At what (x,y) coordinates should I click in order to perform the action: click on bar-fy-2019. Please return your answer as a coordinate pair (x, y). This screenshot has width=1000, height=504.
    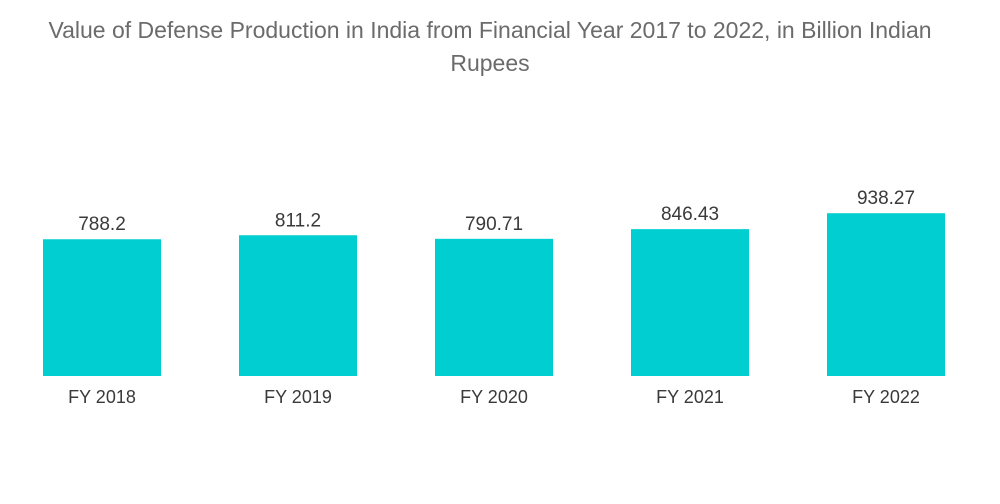
    Looking at the image, I should click on (298, 305).